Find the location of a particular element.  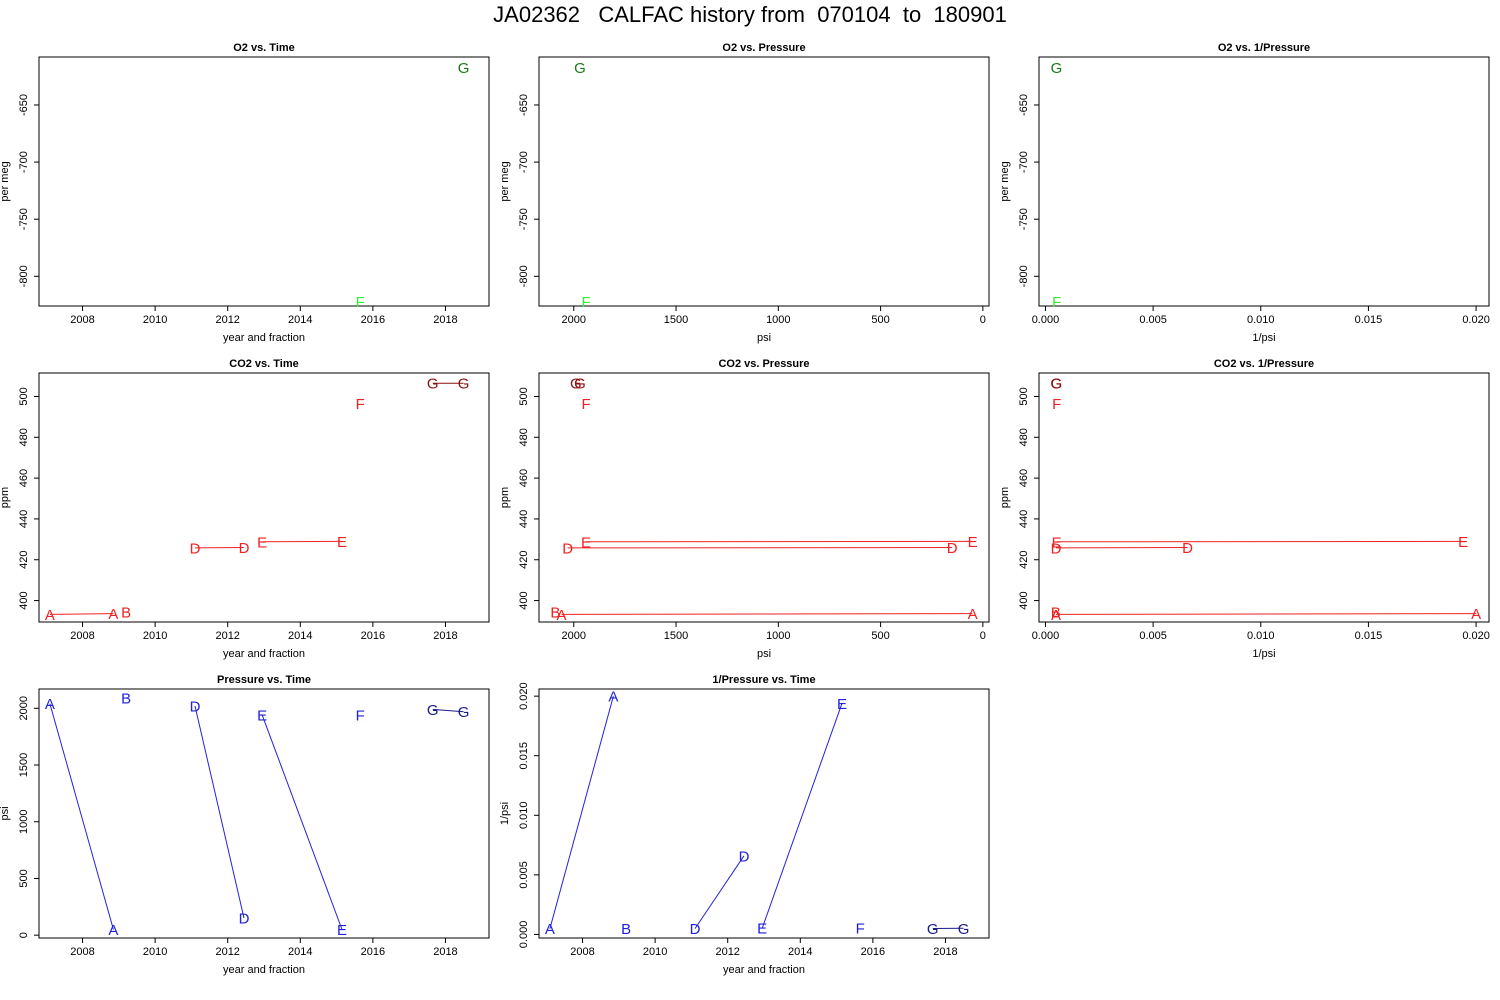

y-tick-label: 0.020 is located at coordinates (524, 696).